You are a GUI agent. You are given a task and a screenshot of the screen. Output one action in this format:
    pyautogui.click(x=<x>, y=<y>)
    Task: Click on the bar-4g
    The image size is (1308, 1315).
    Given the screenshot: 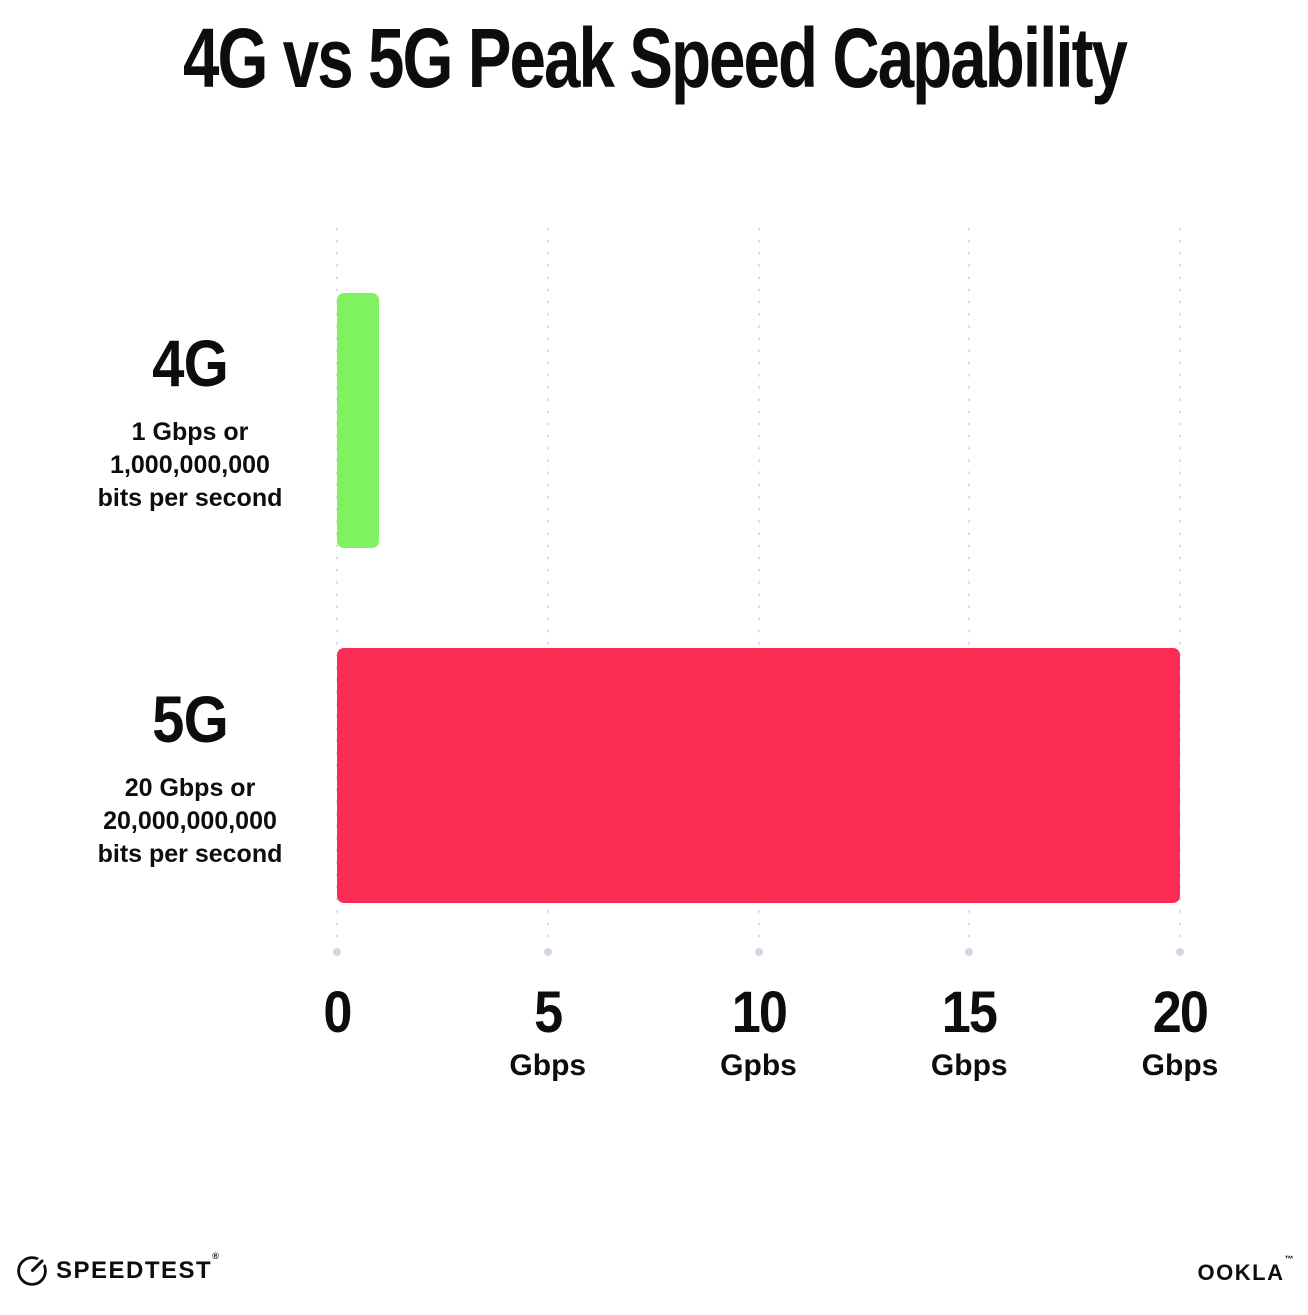 What is the action you would take?
    pyautogui.click(x=358, y=420)
    